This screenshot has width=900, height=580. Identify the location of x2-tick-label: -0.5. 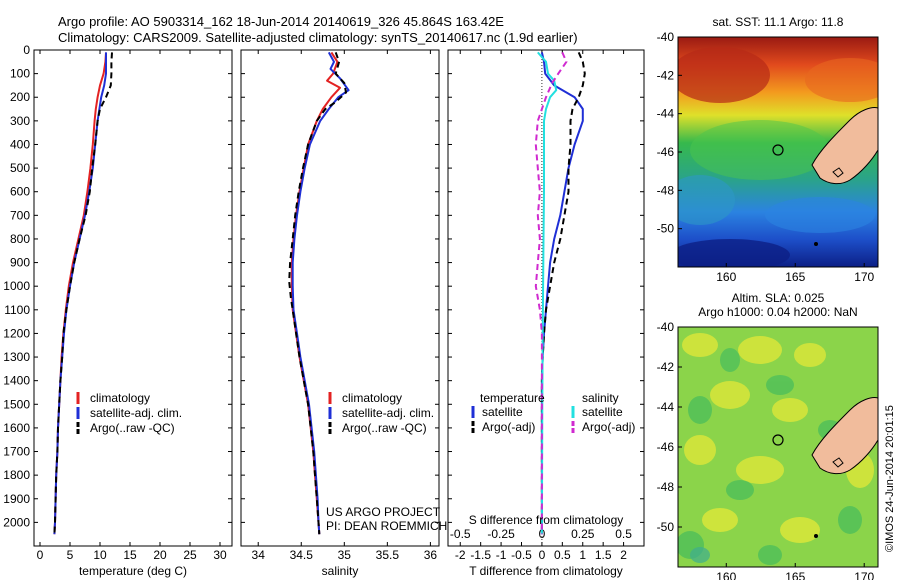
(460, 534).